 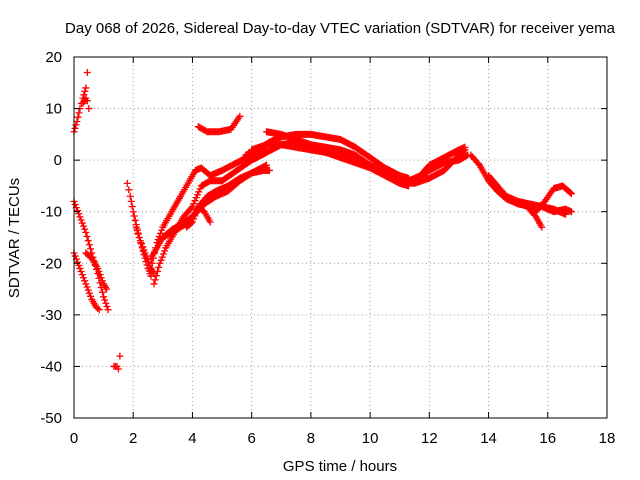 I want to click on track-hook-early, so click(x=86, y=103).